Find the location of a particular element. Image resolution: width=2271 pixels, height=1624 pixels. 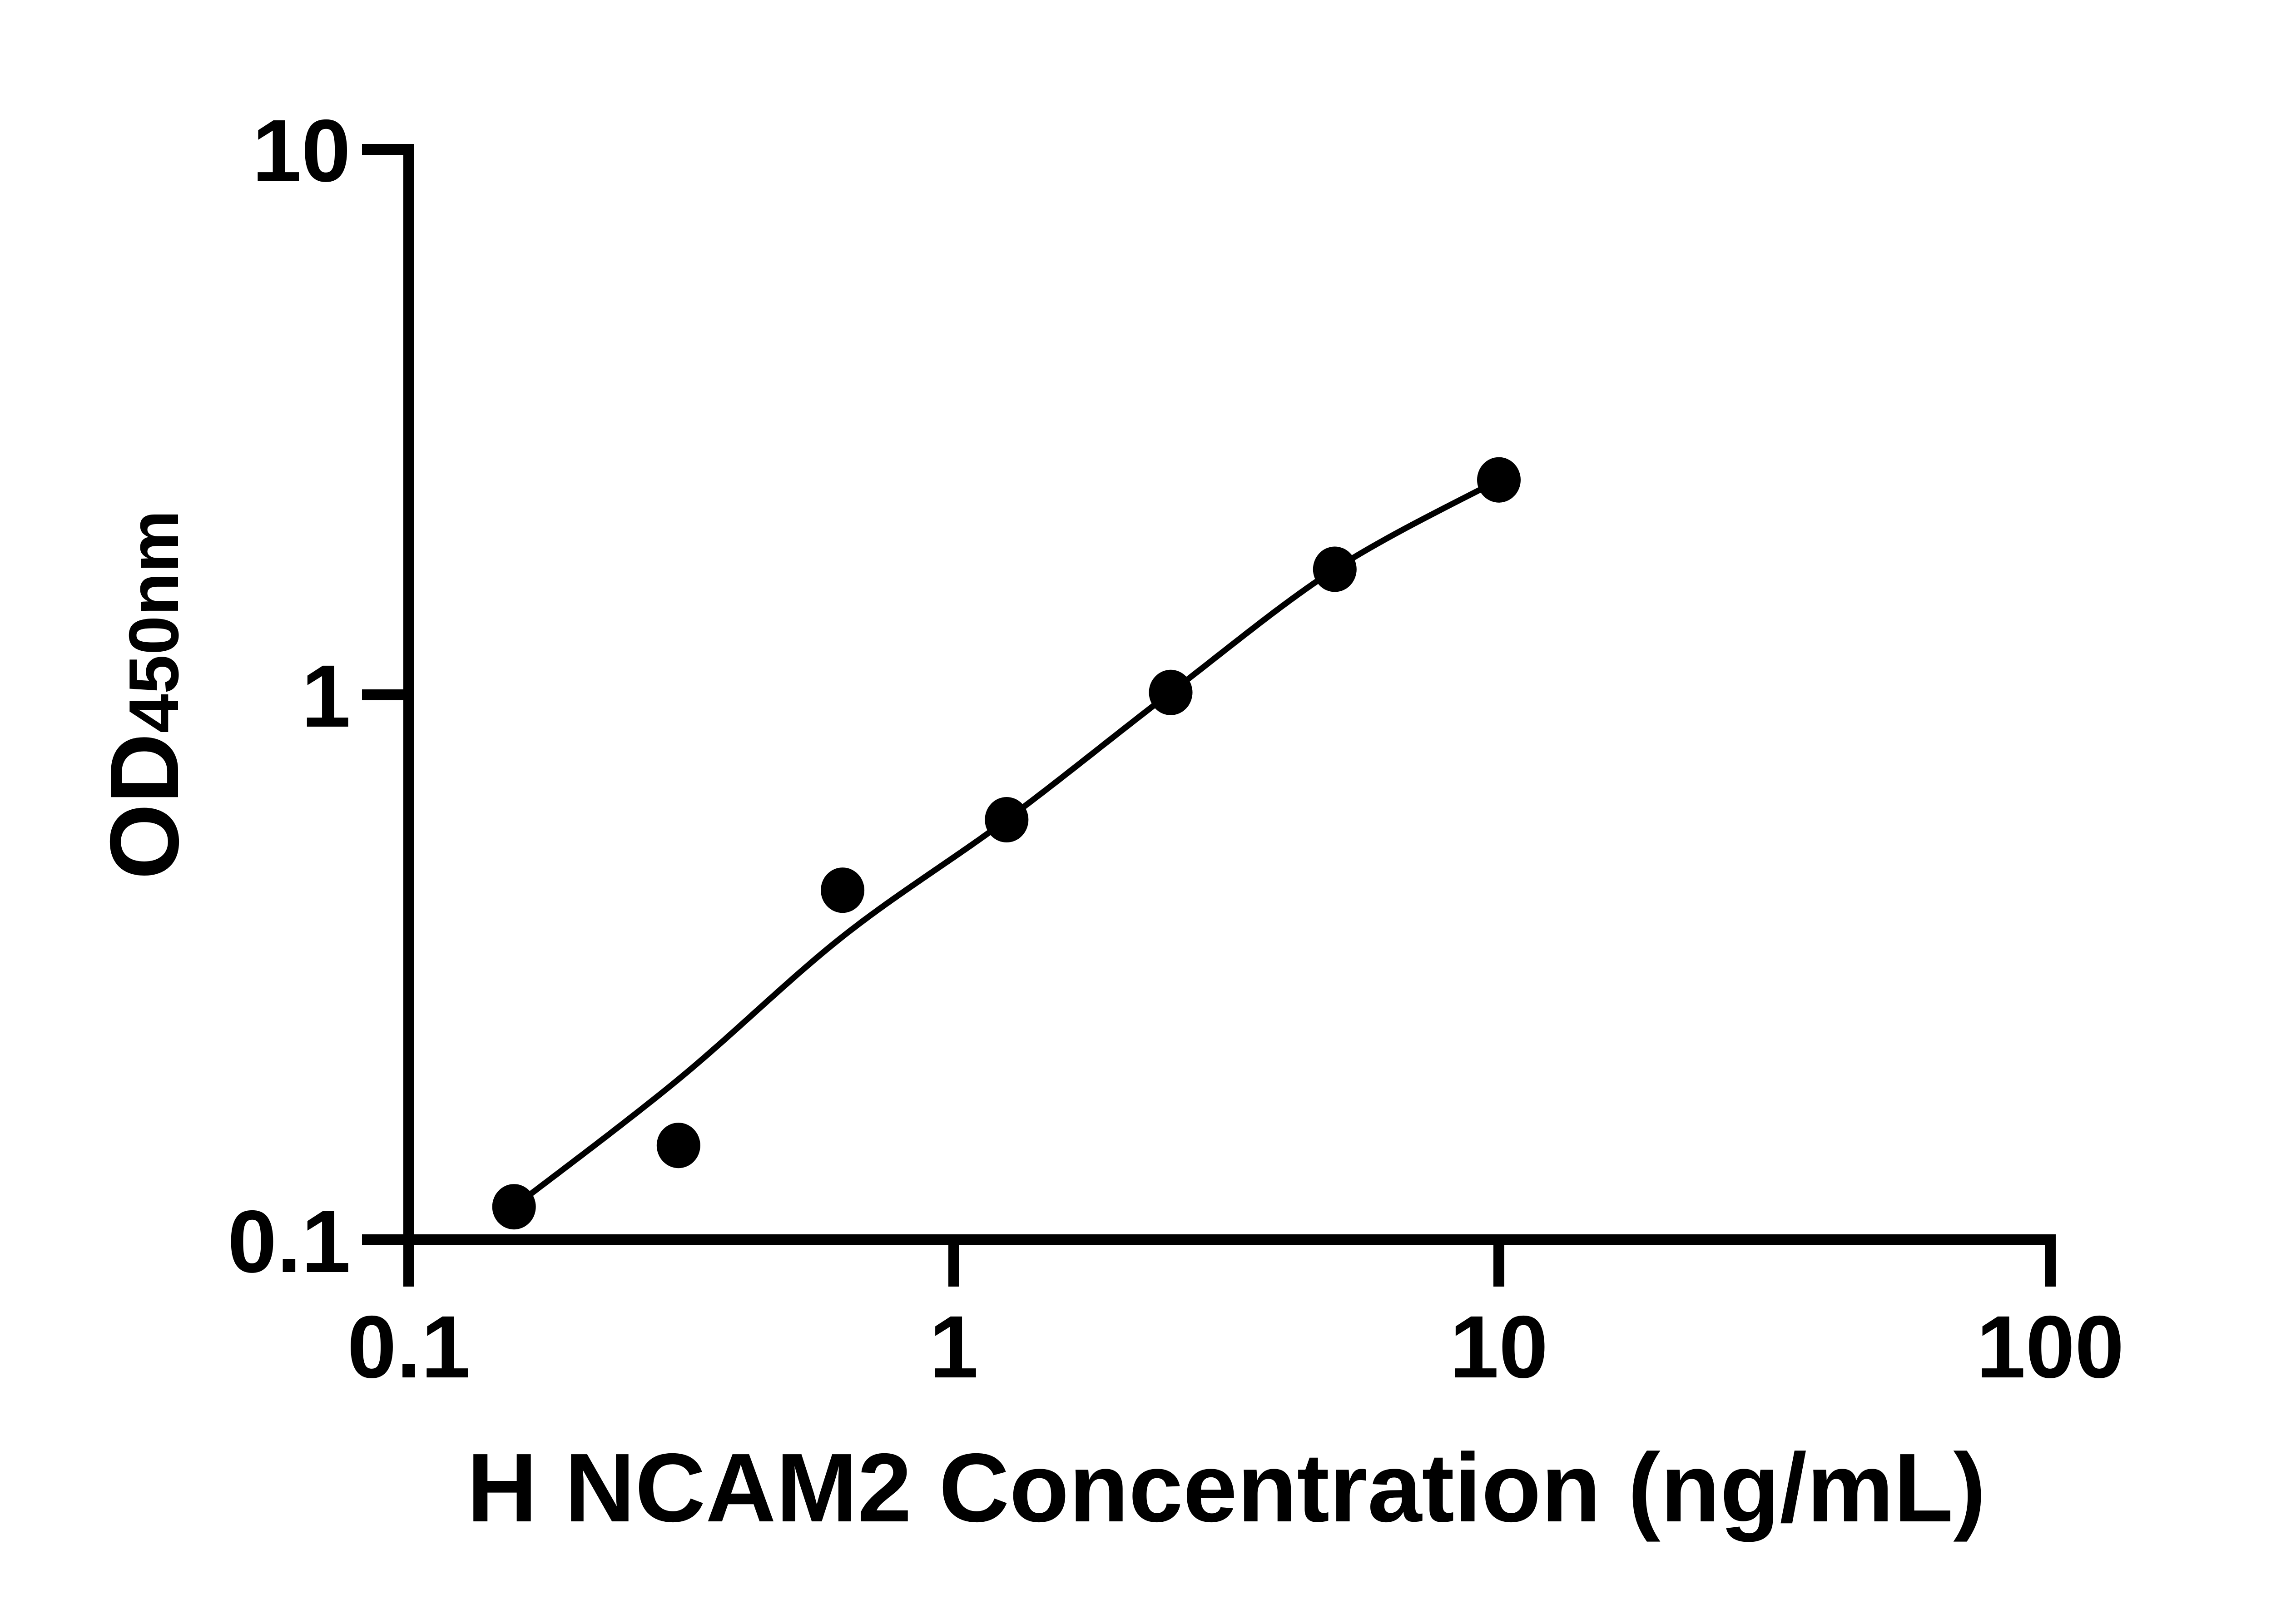

x-tick-label-100: 100 is located at coordinates (2050, 1346).